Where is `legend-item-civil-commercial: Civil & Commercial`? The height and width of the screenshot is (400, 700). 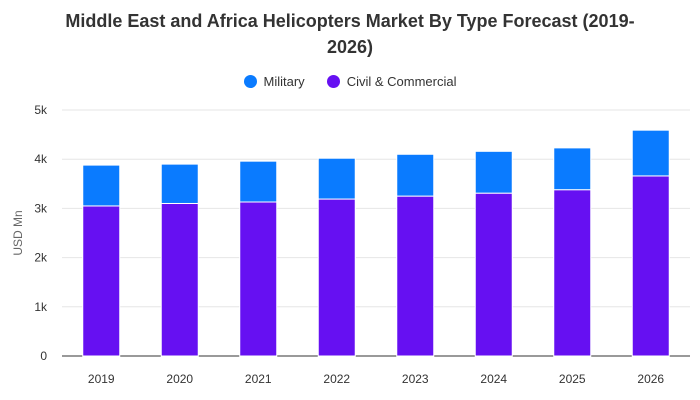
legend-item-civil-commercial: Civil & Commercial is located at coordinates (391, 81).